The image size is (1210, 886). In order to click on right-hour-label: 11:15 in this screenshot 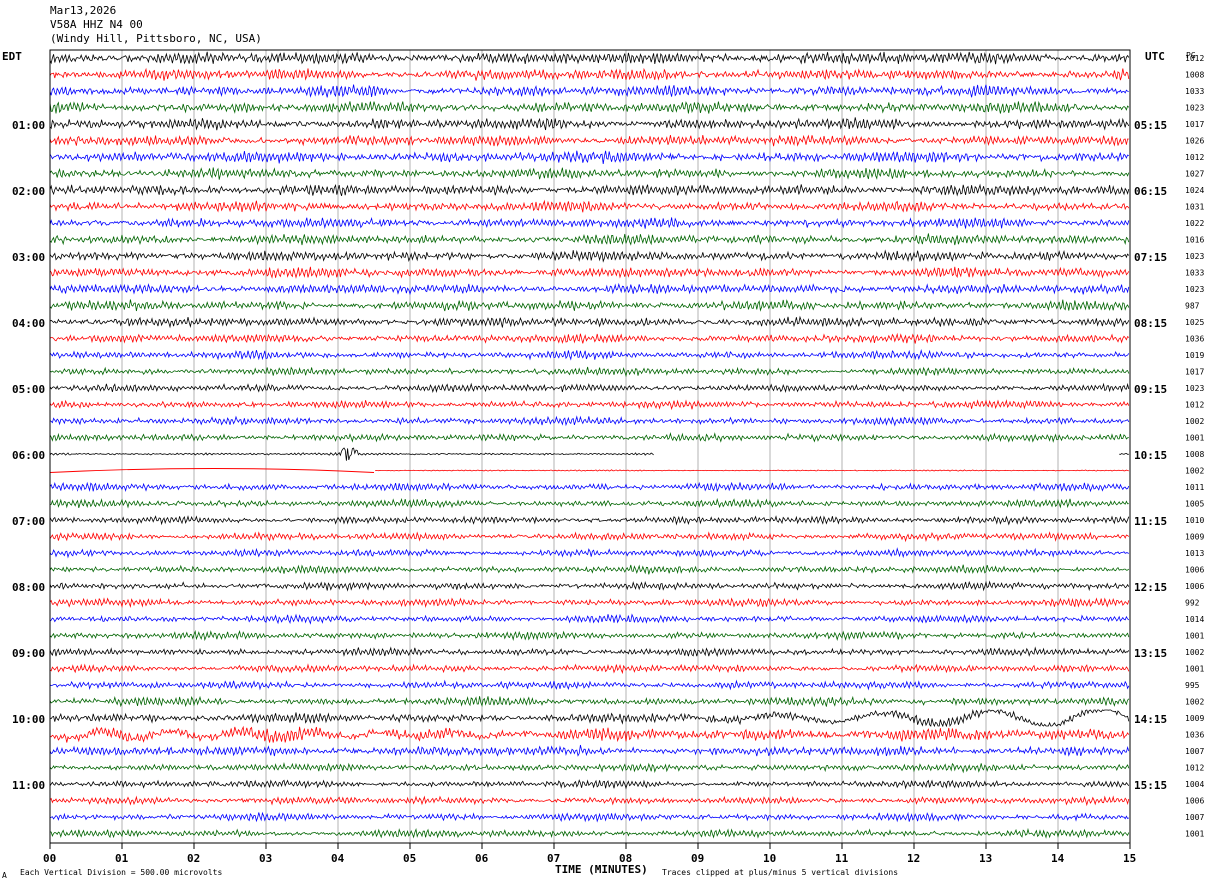, I will do `click(1150, 521)`.